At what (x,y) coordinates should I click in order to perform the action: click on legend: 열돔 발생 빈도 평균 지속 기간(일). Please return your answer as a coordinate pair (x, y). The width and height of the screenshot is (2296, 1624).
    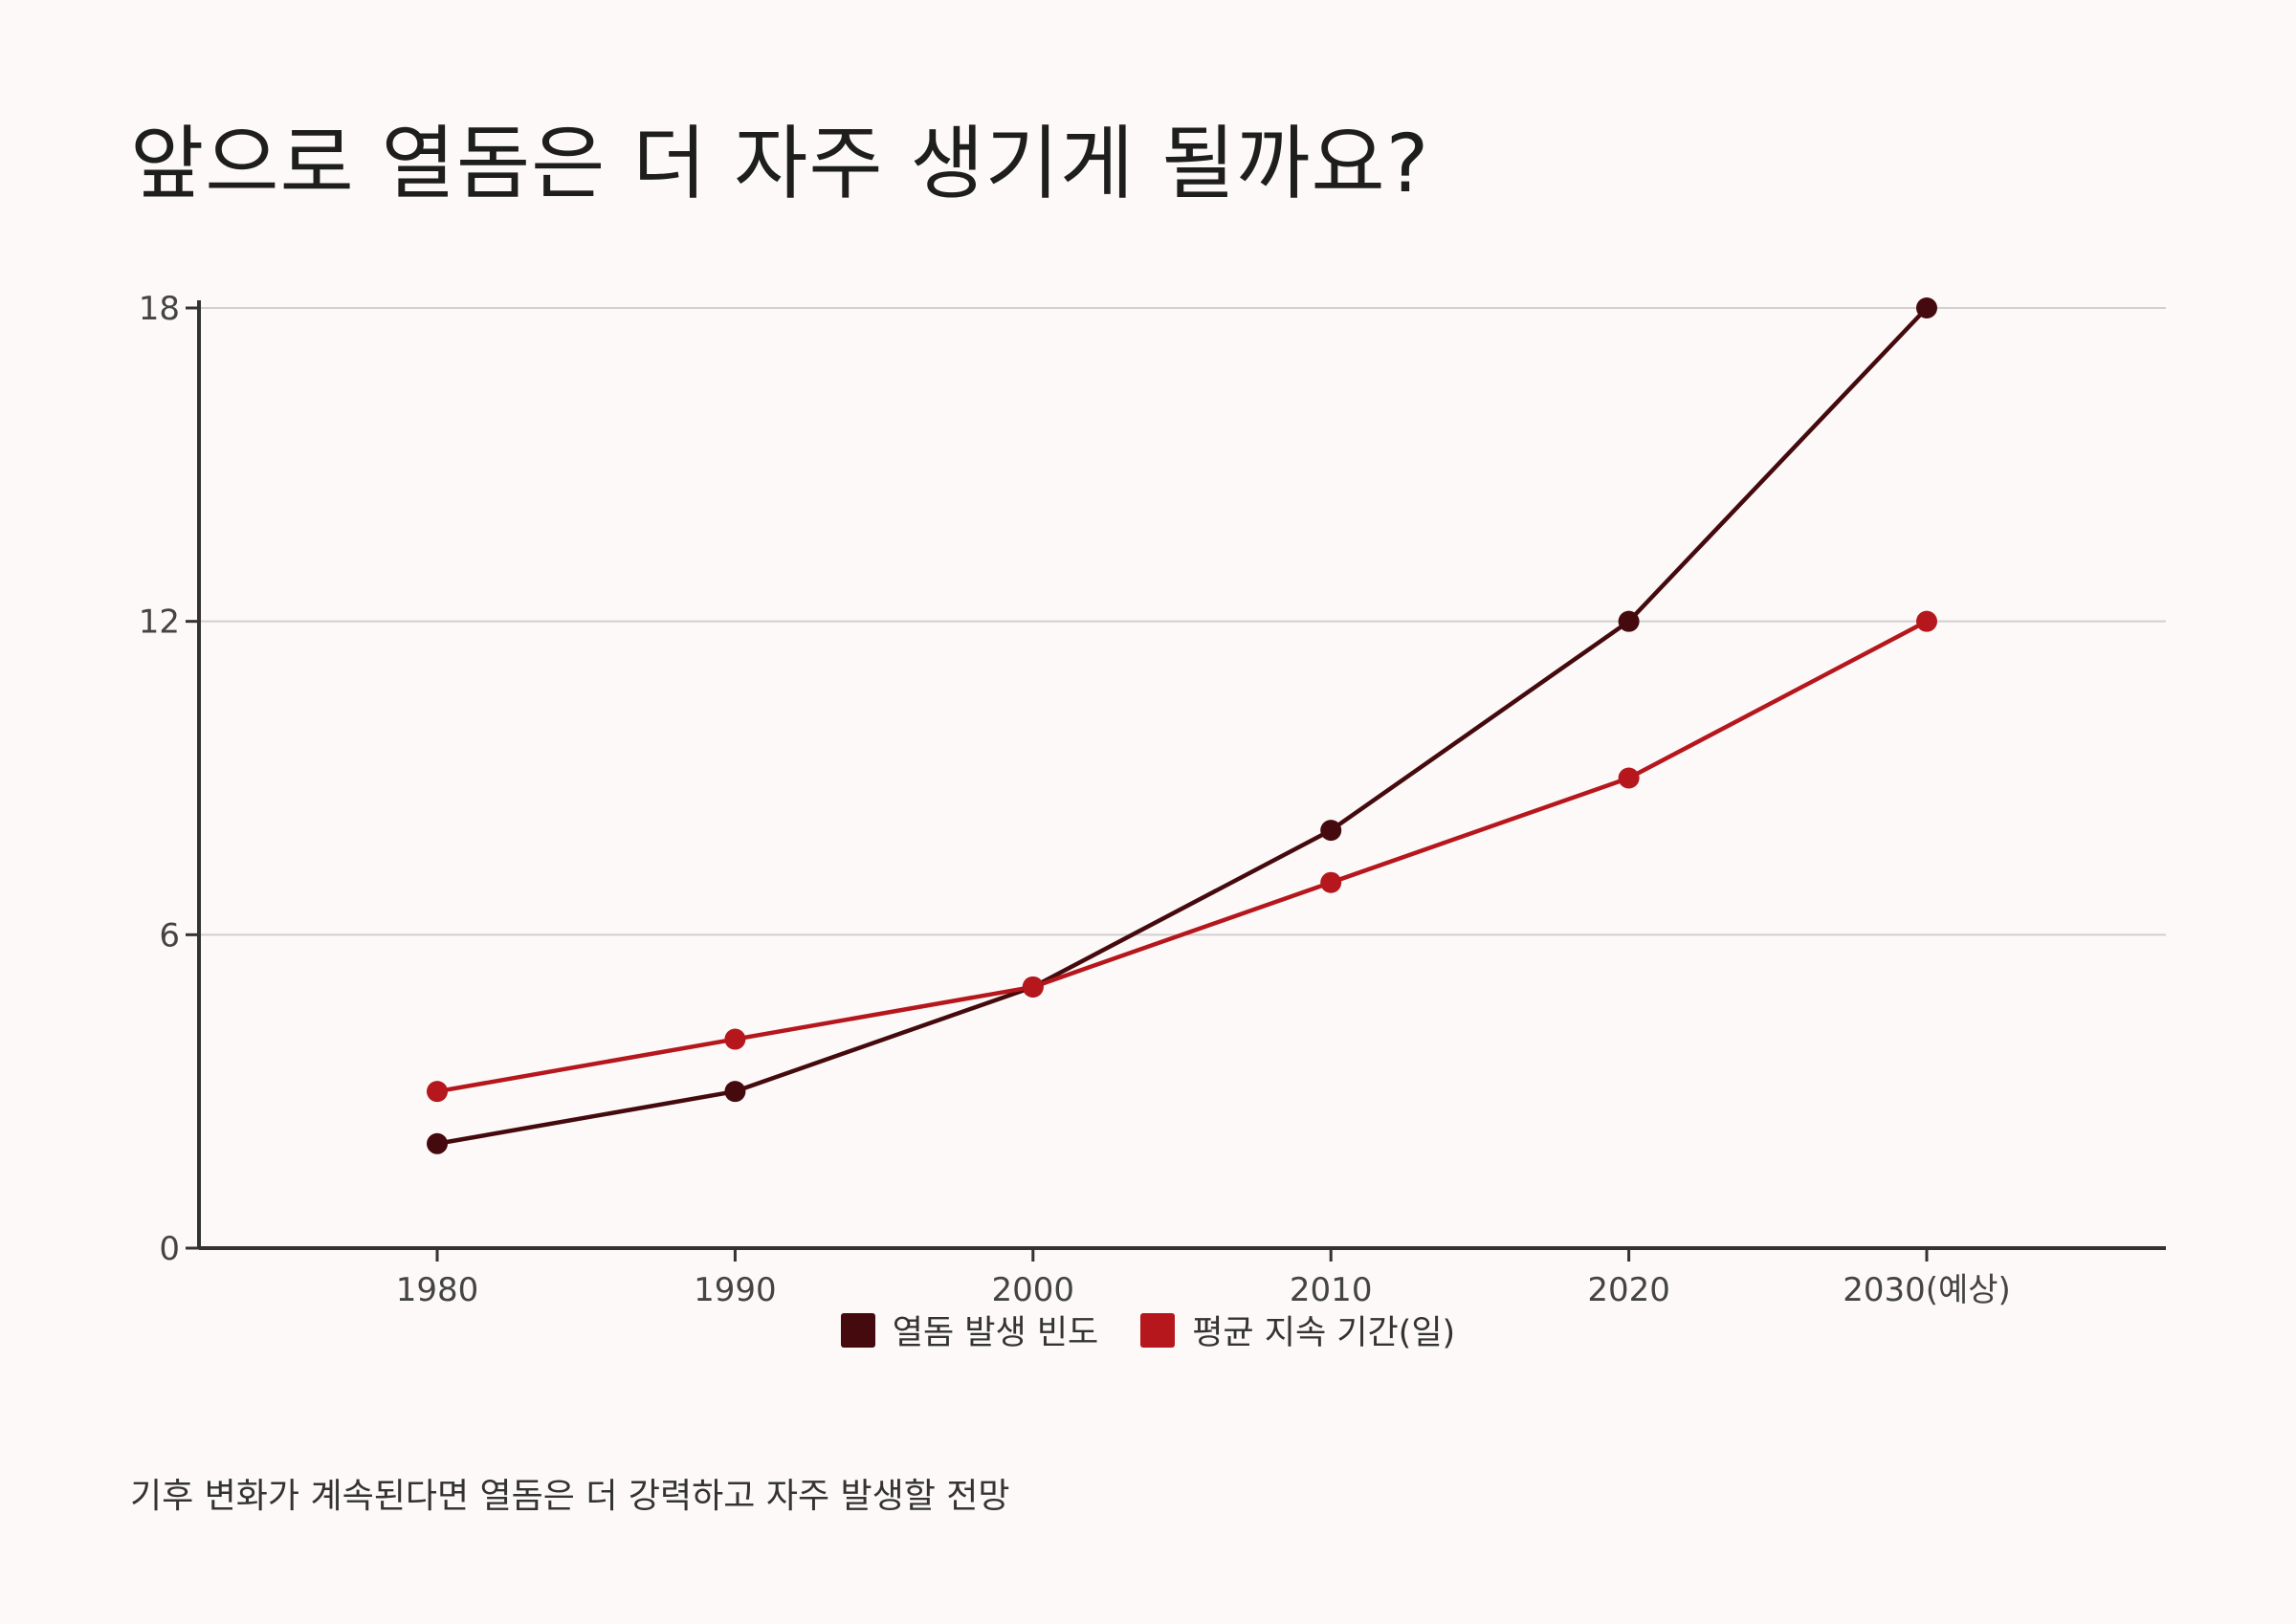
    Looking at the image, I should click on (1148, 1330).